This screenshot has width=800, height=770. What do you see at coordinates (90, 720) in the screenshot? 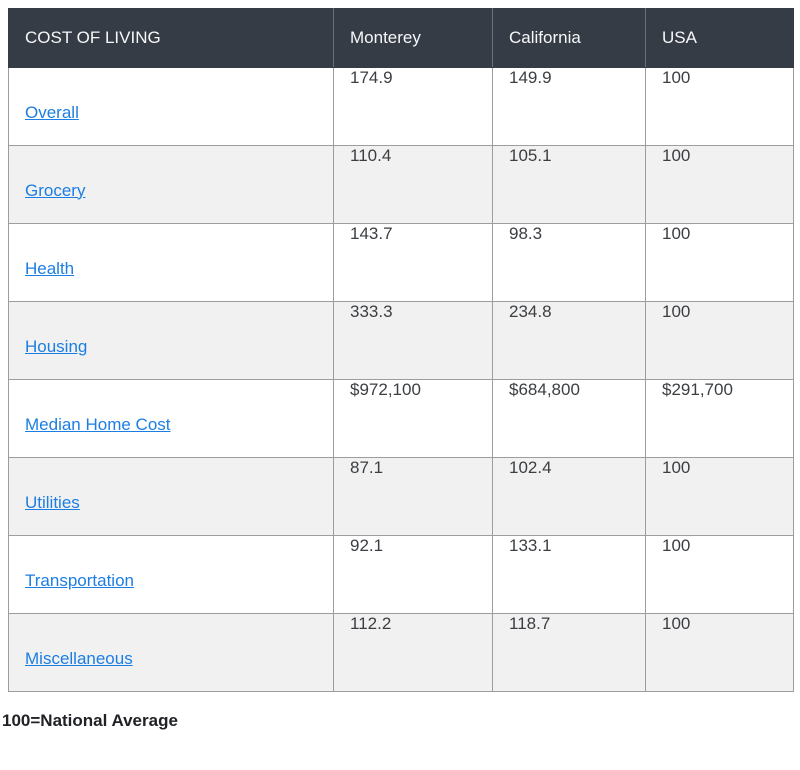
I see `national-average-footnote: 100=National Average` at bounding box center [90, 720].